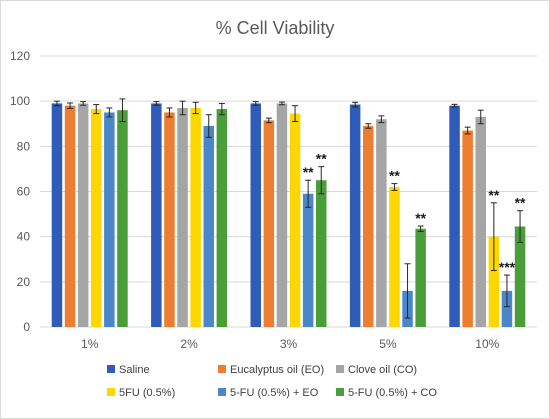  I want to click on significance-marker: ***, so click(507, 267).